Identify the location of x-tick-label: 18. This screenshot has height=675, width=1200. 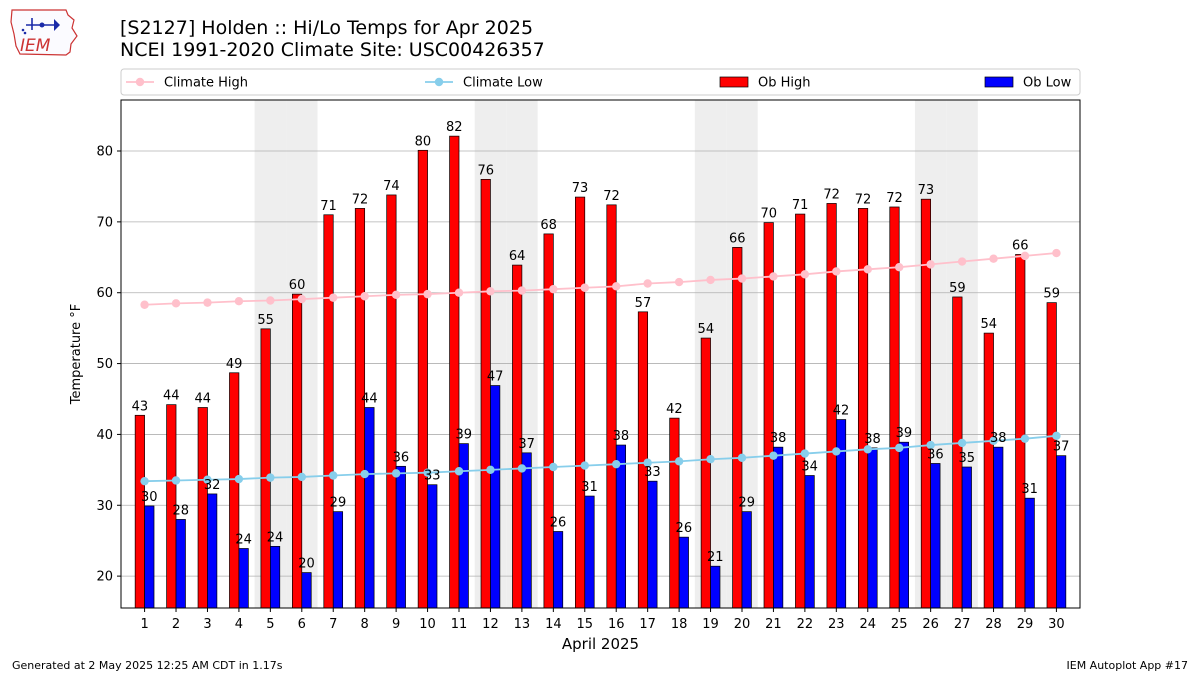
(679, 624).